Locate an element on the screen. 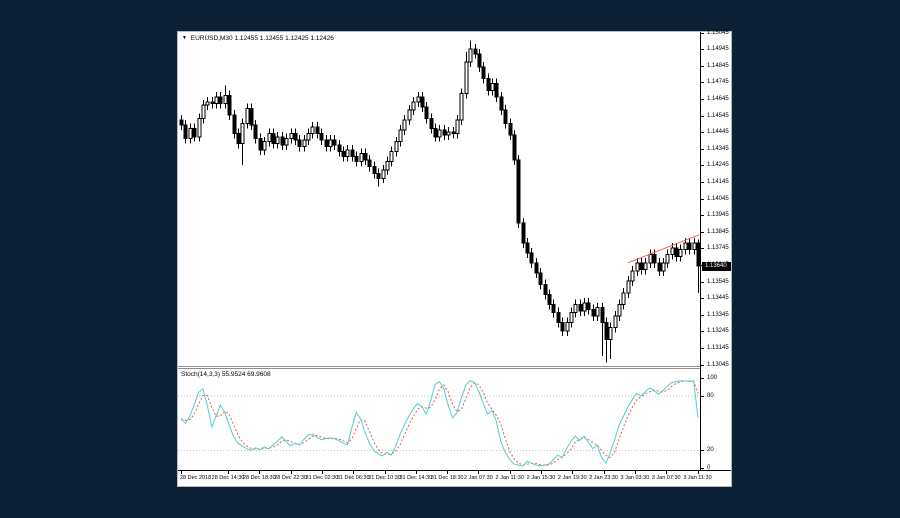 Image resolution: width=900 pixels, height=518 pixels. time-axis-label: 3 Jan 11:30 is located at coordinates (697, 478).